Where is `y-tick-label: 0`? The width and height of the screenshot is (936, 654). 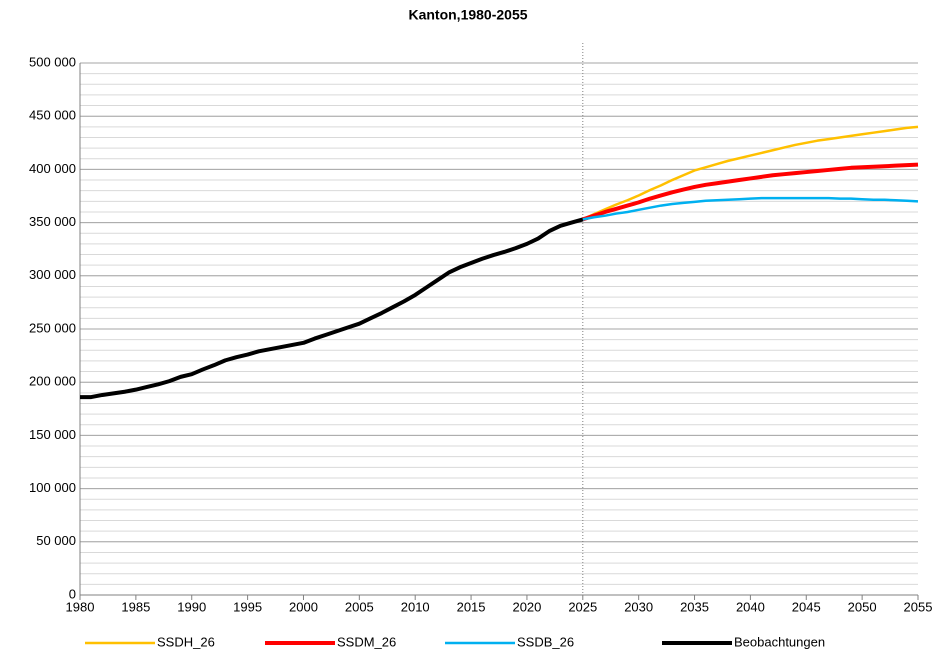 y-tick-label: 0 is located at coordinates (72, 593).